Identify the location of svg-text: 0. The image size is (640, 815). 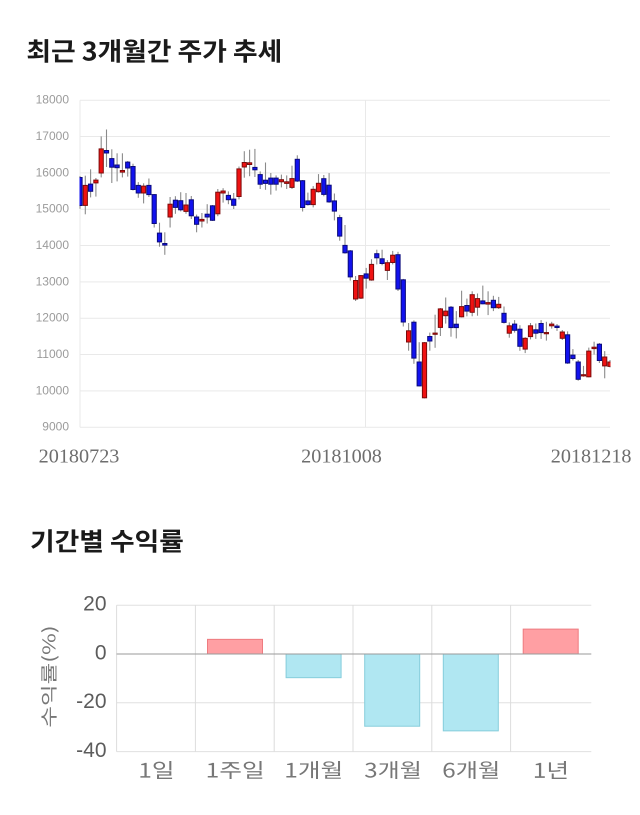
(101, 652).